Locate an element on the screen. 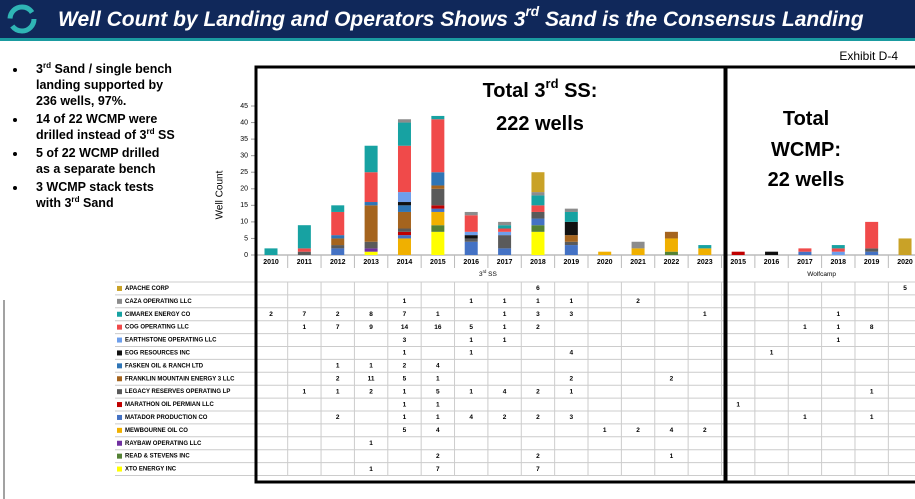 This screenshot has height=499, width=915. legend-label: READ & STEVENS INC is located at coordinates (157, 457).